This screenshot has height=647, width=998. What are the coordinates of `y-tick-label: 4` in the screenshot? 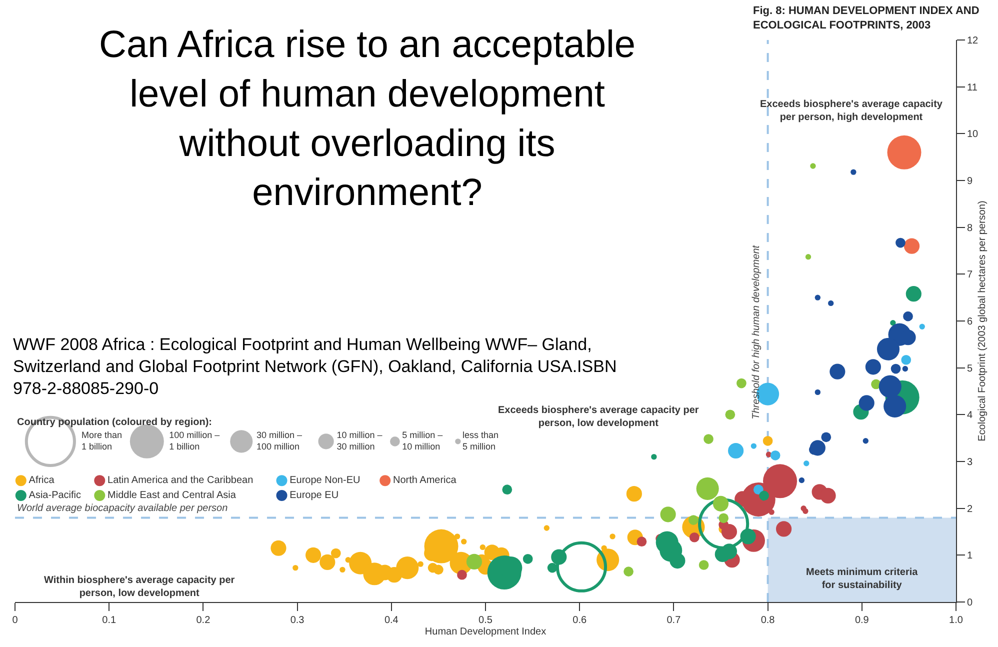 It's located at (970, 416).